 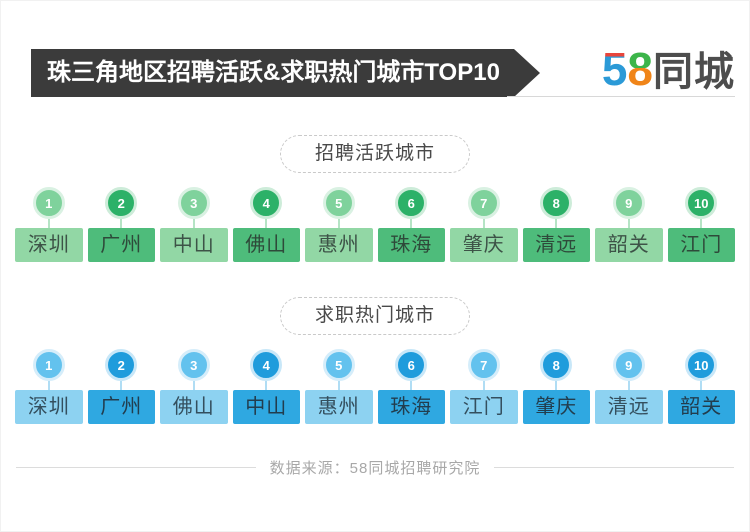 I want to click on rank-item: 7 肇庆, so click(x=484, y=224).